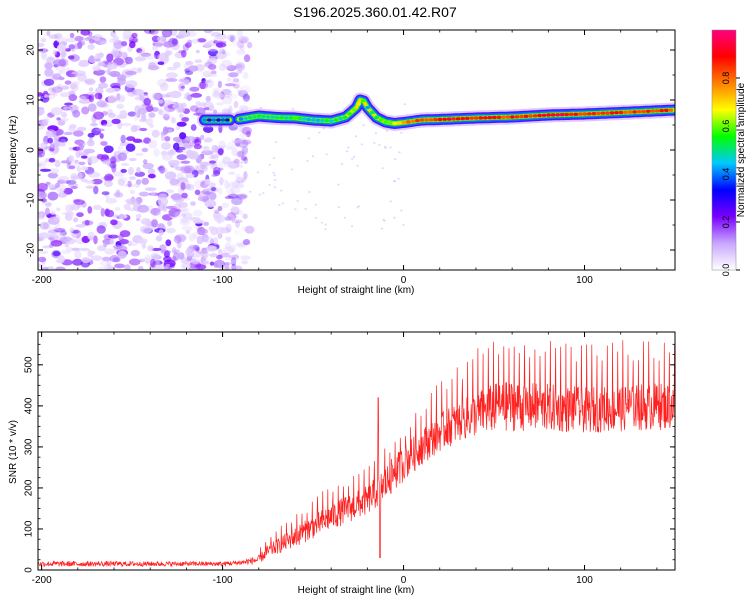 The height and width of the screenshot is (600, 750). Describe the element at coordinates (730, 174) in the screenshot. I see `colorbar-ticks: 0.0 0.2 0.4 0.6 0.8` at that location.